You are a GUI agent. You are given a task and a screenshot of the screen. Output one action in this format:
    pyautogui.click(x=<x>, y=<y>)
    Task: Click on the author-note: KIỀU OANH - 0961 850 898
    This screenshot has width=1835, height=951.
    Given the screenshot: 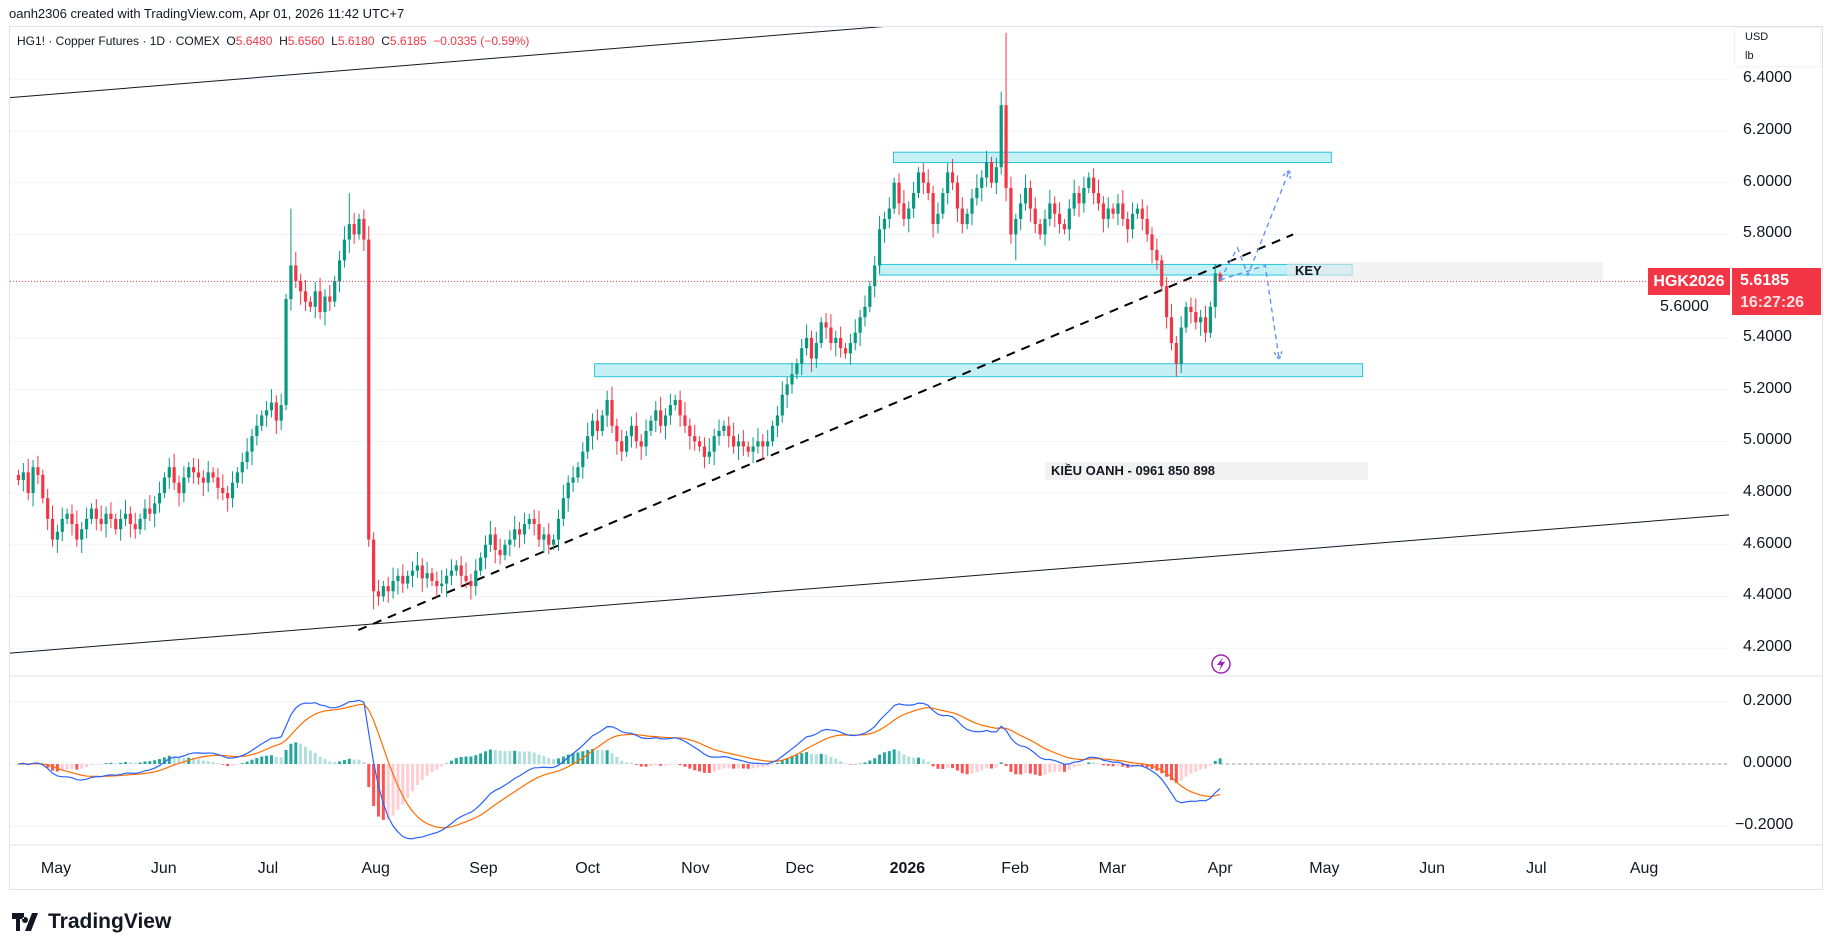 What is the action you would take?
    pyautogui.click(x=1206, y=471)
    